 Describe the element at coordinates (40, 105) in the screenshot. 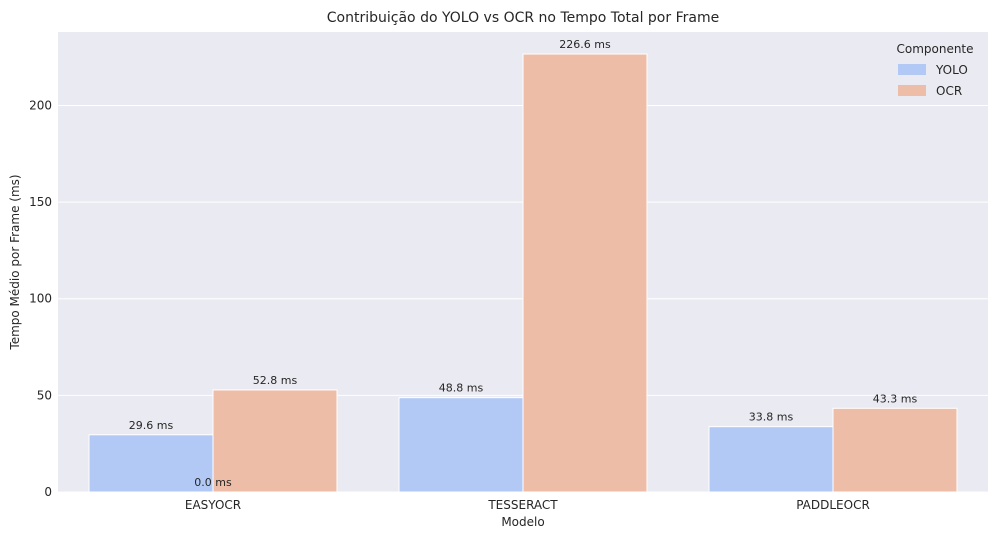

I see `y-tick-label-4: 200` at that location.